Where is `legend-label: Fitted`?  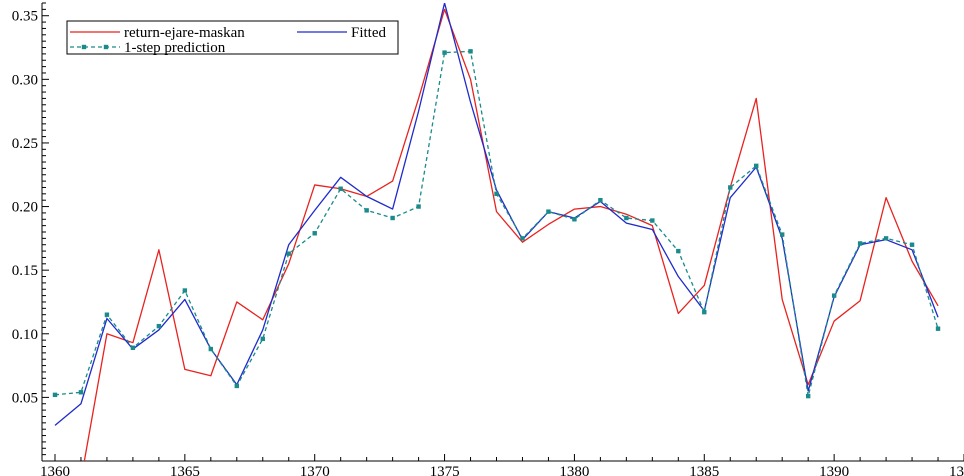
legend-label: Fitted is located at coordinates (369, 33).